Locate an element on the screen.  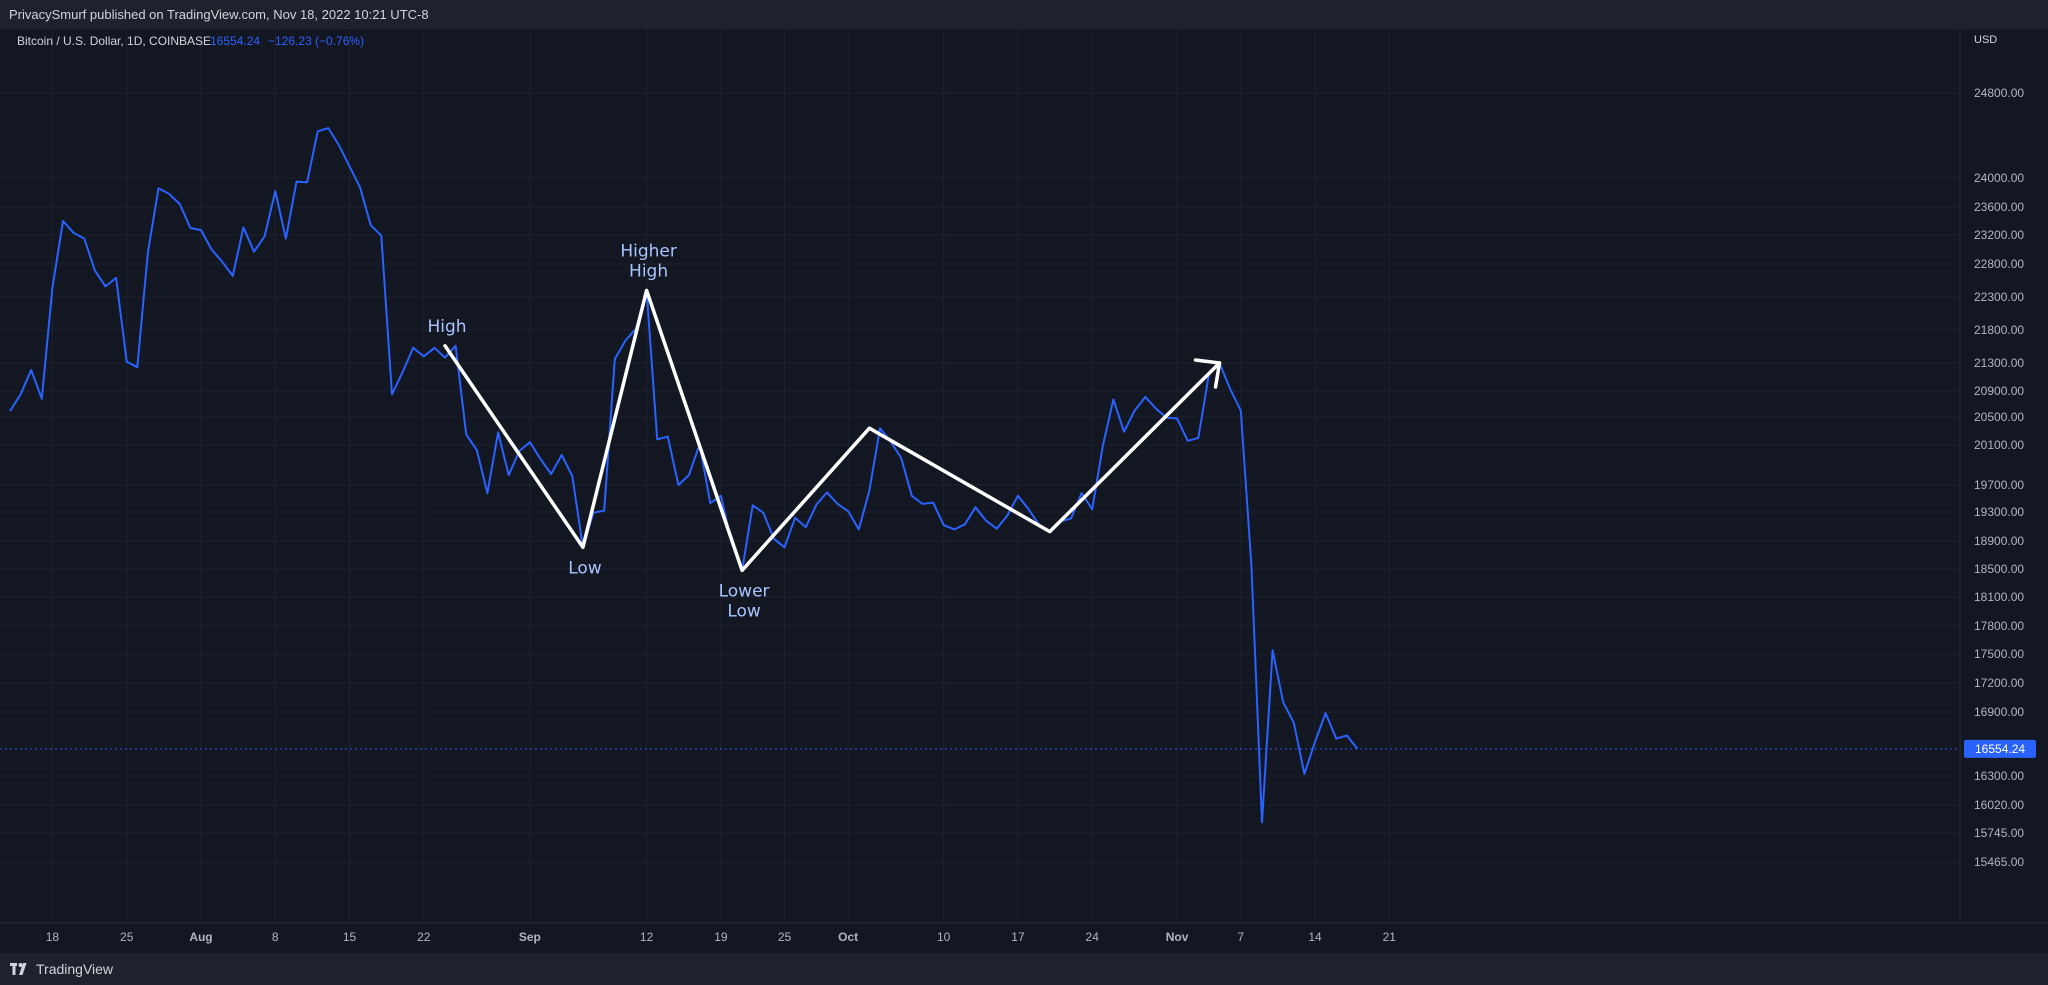
price-tick-label: 24800.00 is located at coordinates (1999, 93).